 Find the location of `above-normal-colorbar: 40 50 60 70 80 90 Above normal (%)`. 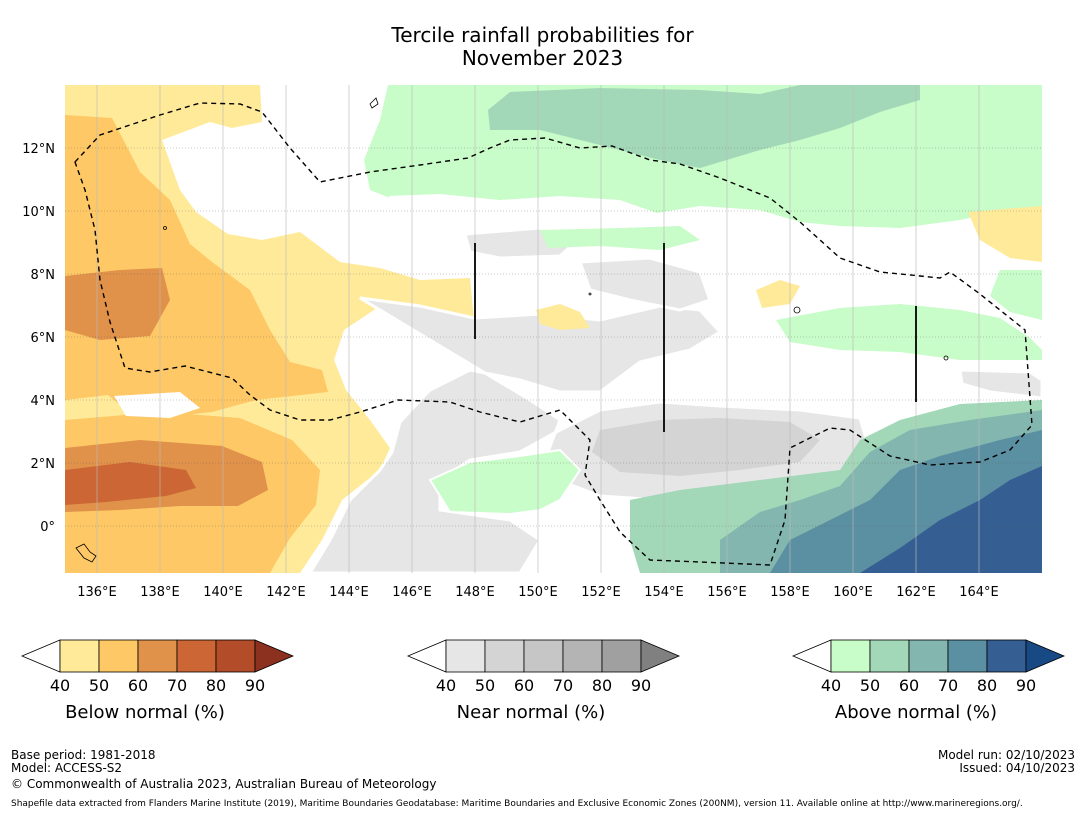

above-normal-colorbar: 40 50 60 70 80 90 Above normal (%) is located at coordinates (936, 686).